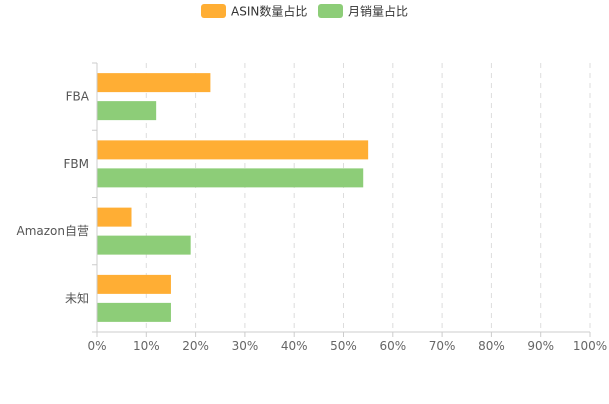 This screenshot has width=609, height=404. What do you see at coordinates (78, 97) in the screenshot?
I see `y-category-label: FBA` at bounding box center [78, 97].